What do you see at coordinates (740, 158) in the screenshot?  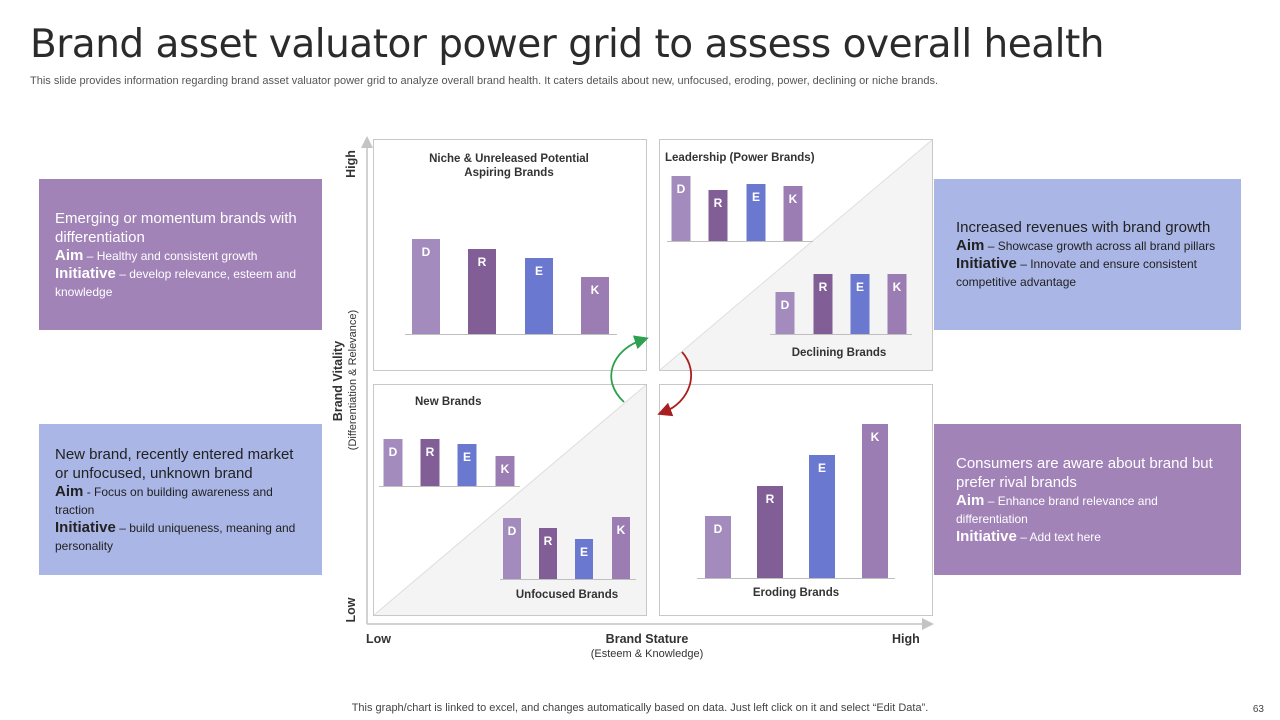 I see `chart-title-leadership: Leadership (Power Brands)` at bounding box center [740, 158].